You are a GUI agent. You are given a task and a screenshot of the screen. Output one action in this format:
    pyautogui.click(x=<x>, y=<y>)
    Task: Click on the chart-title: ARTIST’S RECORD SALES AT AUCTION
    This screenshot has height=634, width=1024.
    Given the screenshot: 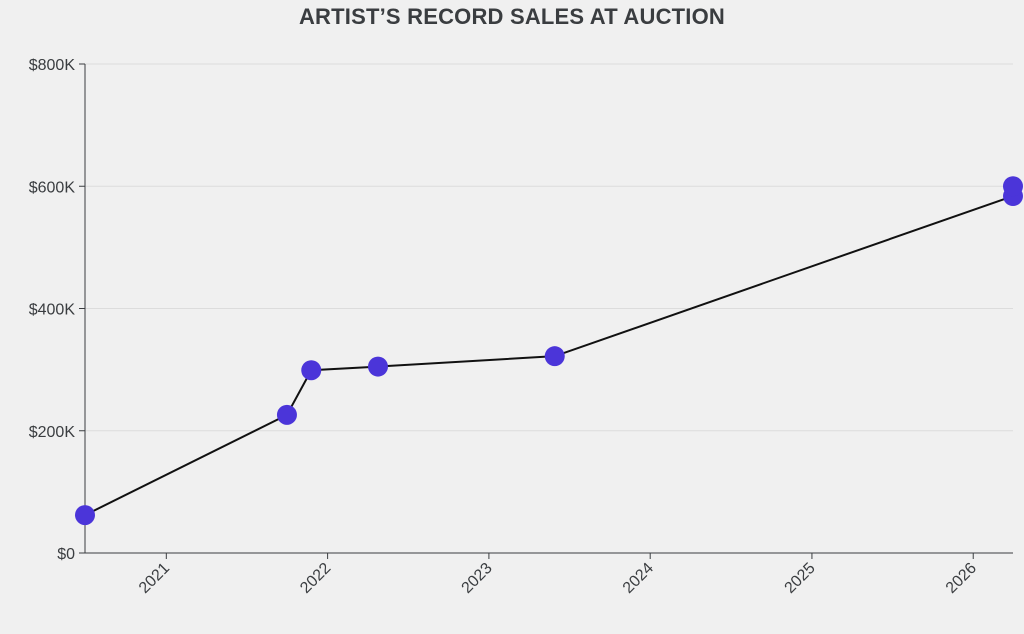 What is the action you would take?
    pyautogui.click(x=512, y=16)
    